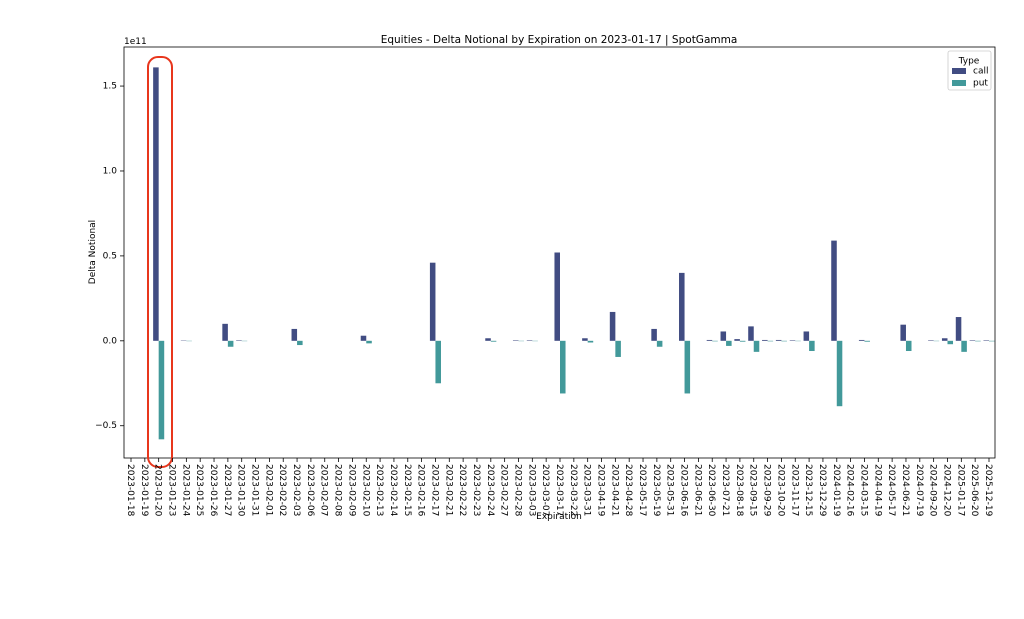 The height and width of the screenshot is (619, 1024). I want to click on x-tick-label: 2023-01-24, so click(185, 490).